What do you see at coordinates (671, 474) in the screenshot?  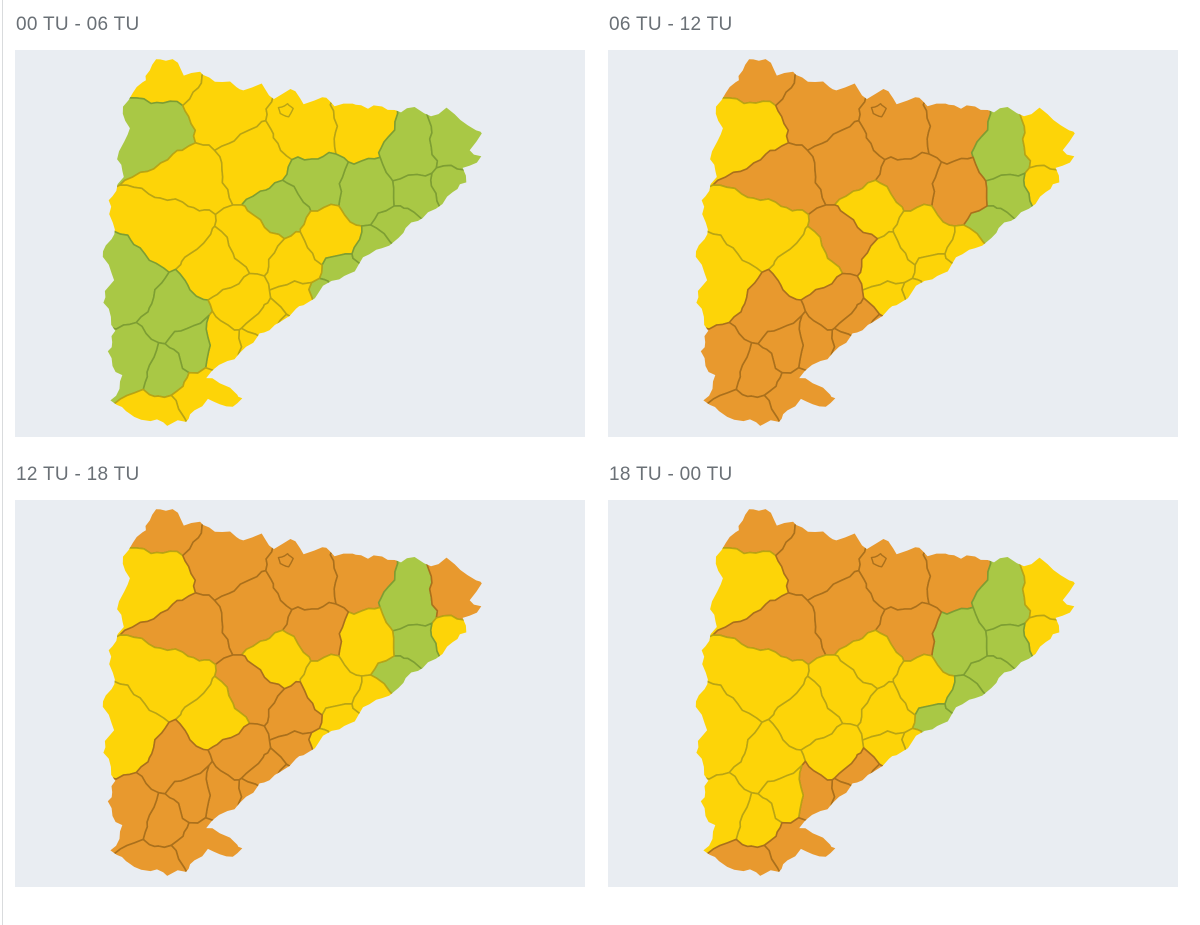 I see `panel-title: 18 TU - 00 TU` at bounding box center [671, 474].